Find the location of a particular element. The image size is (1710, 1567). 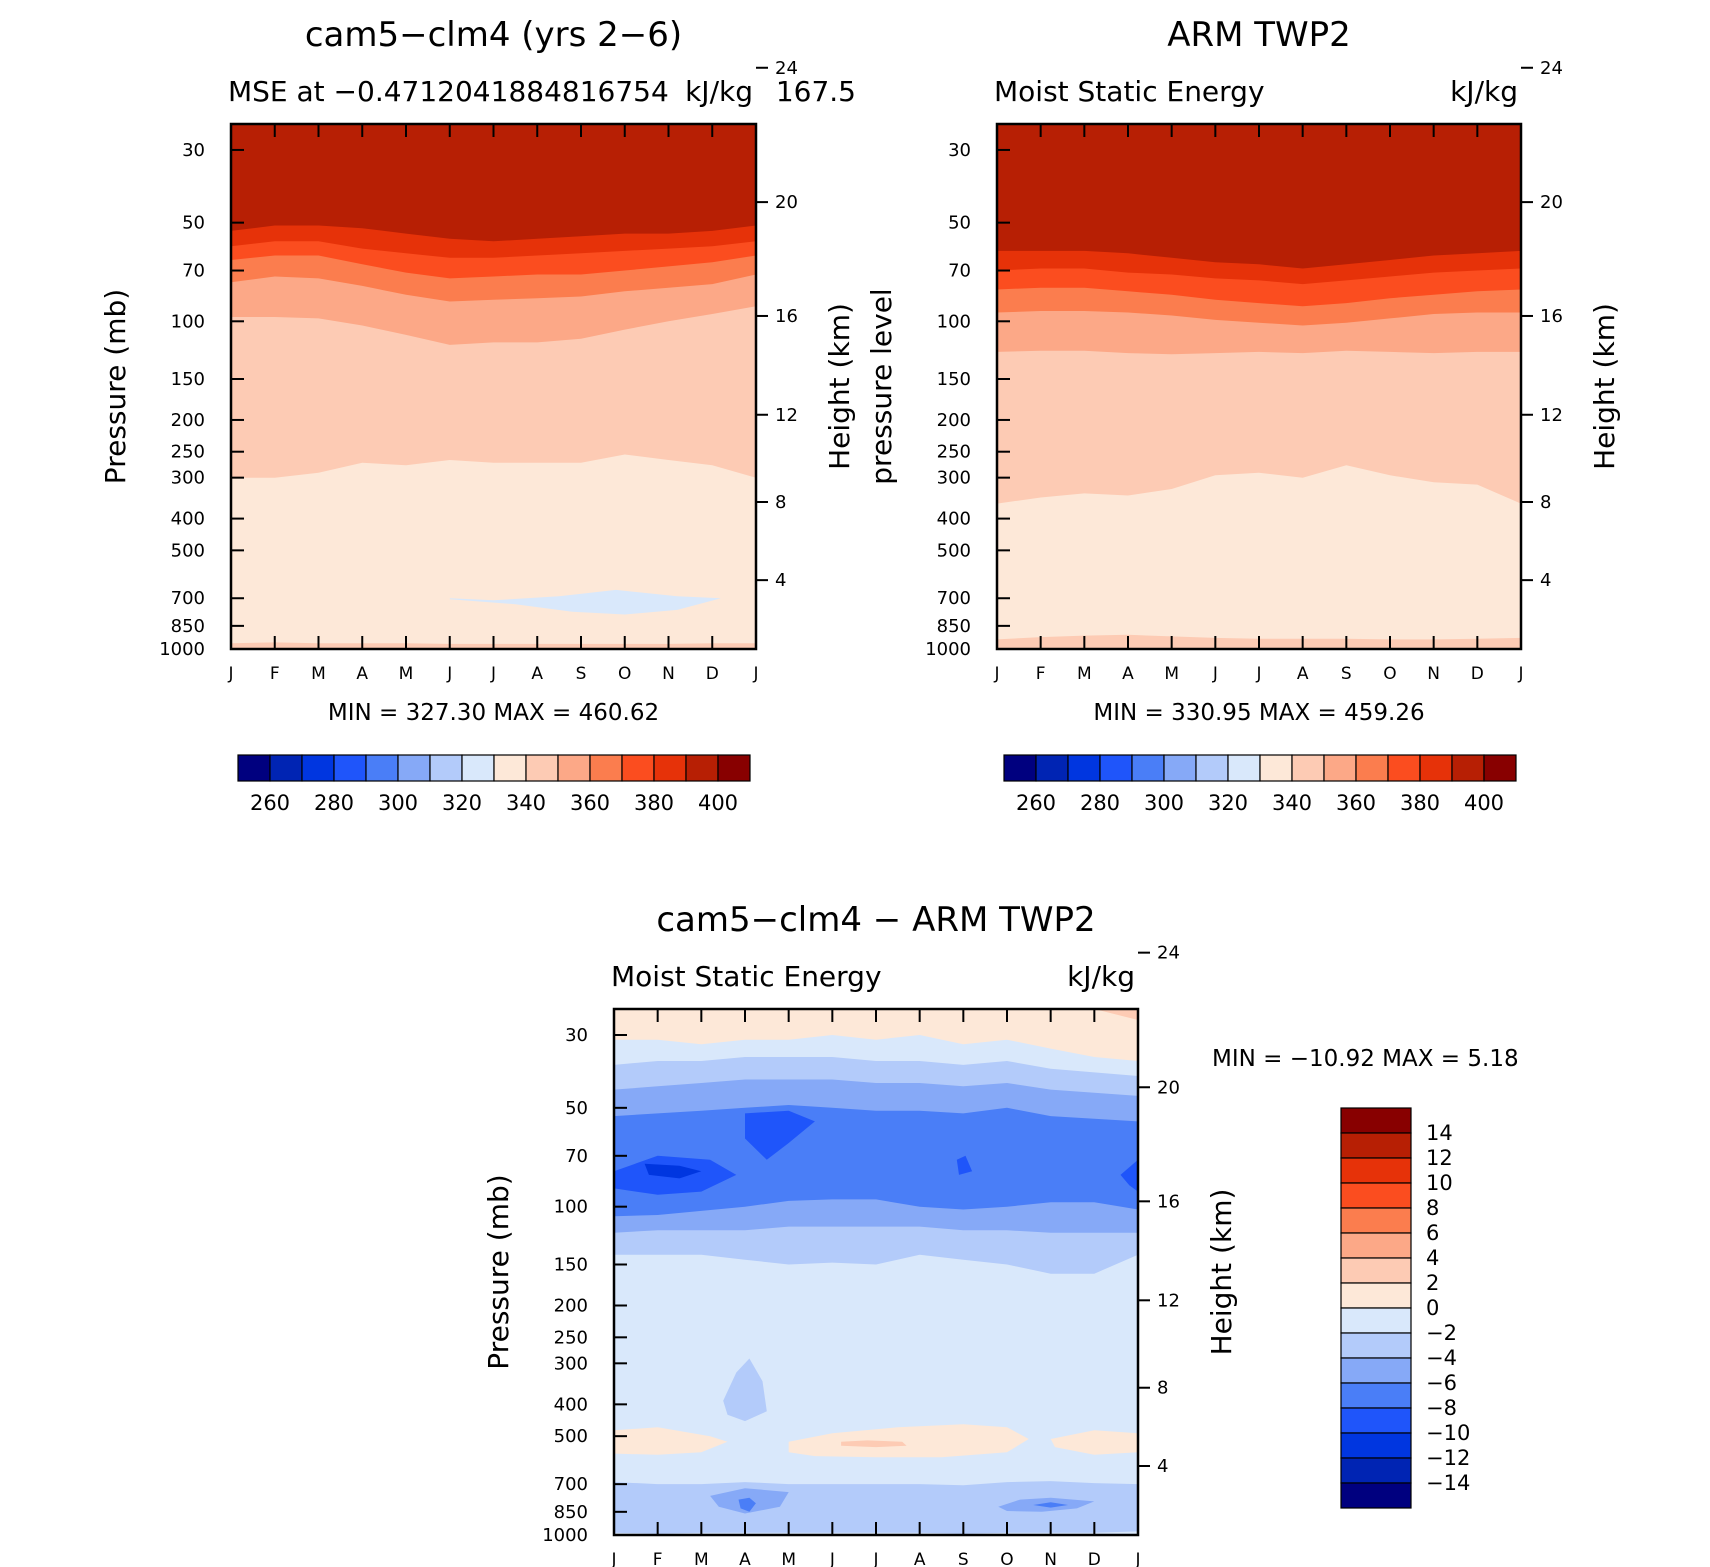

month-tick-label: N is located at coordinates (1433, 674).